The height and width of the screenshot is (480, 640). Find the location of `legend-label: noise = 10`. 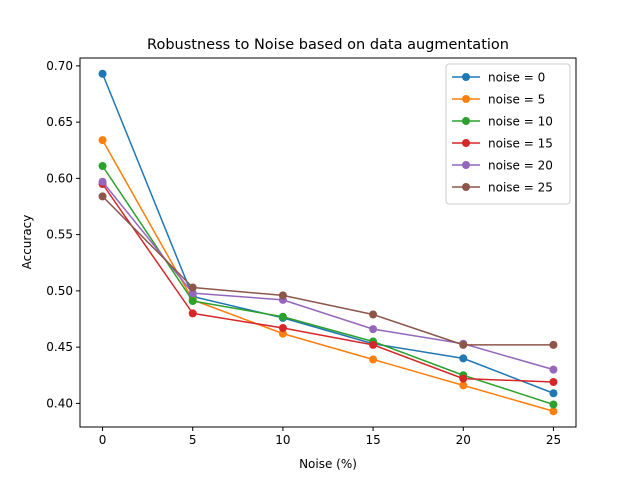

legend-label: noise = 10 is located at coordinates (520, 122).